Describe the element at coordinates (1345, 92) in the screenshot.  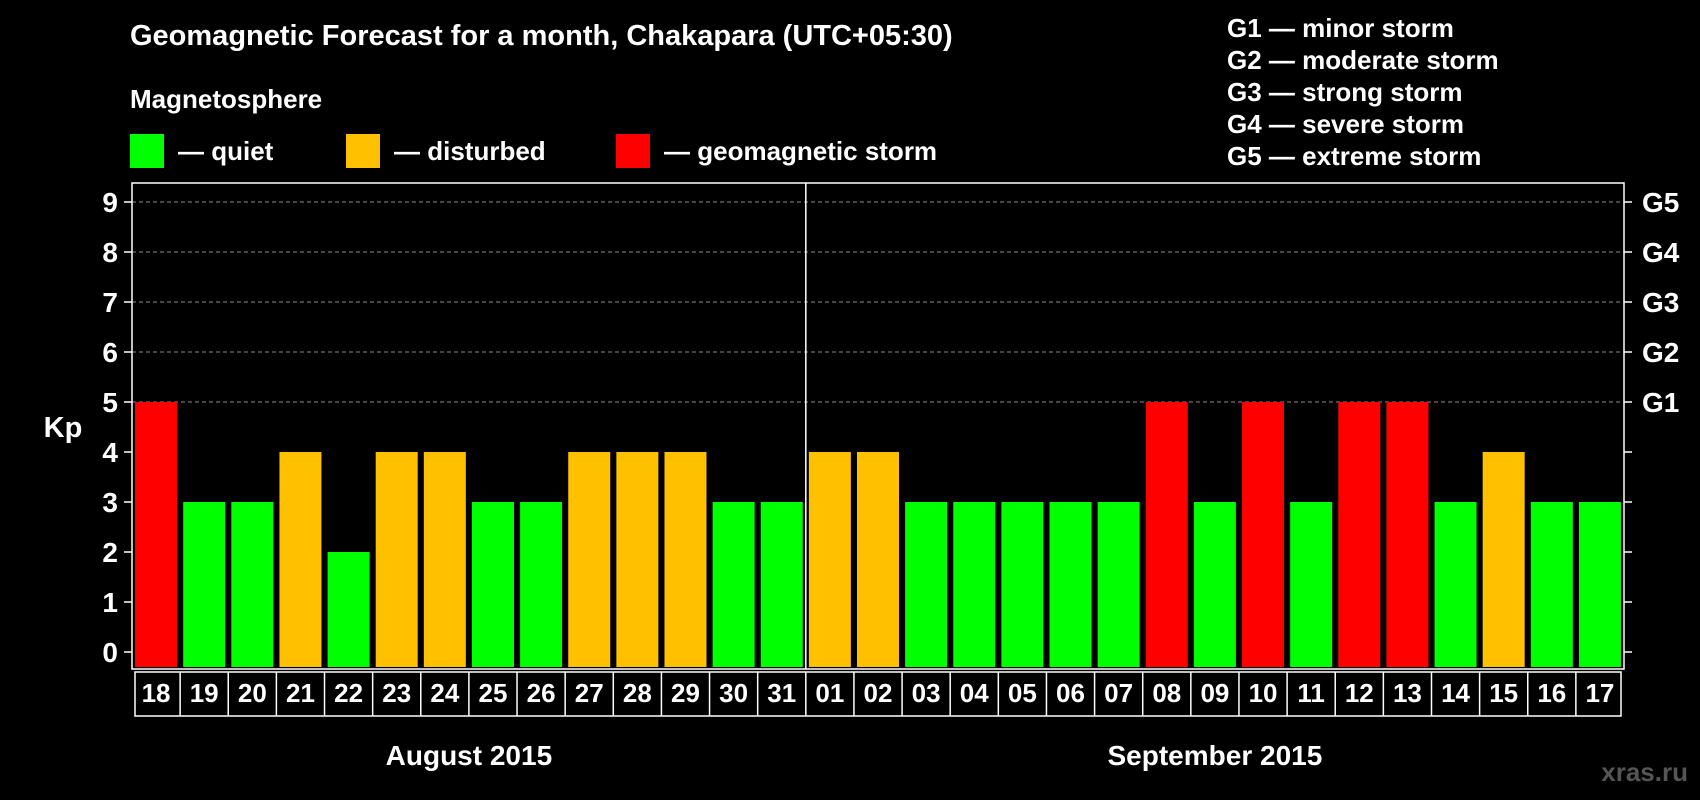
I see `storm-level-g3: G3 — strong storm` at that location.